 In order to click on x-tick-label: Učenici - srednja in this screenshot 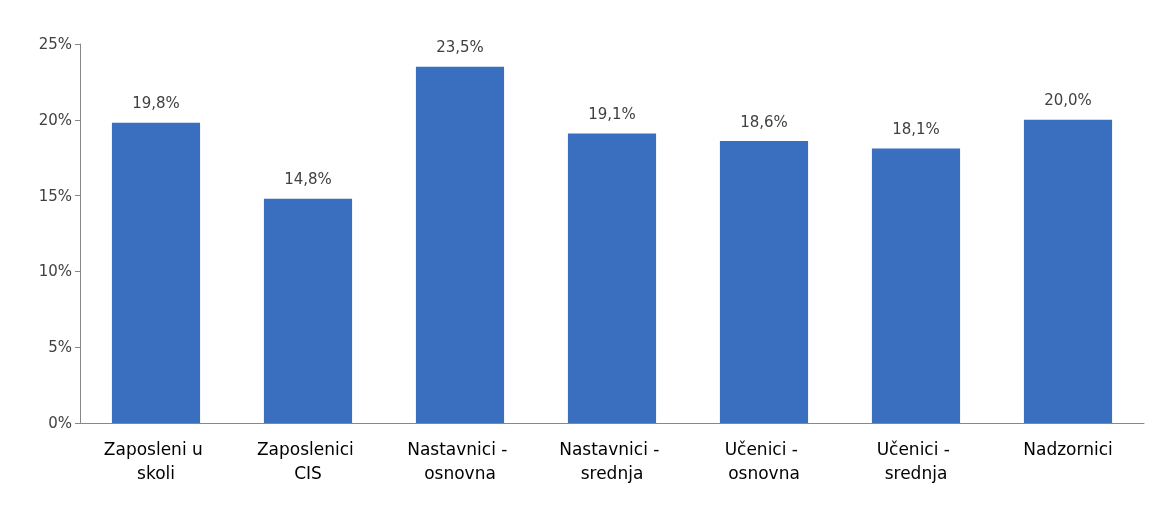, I will do `click(916, 461)`.